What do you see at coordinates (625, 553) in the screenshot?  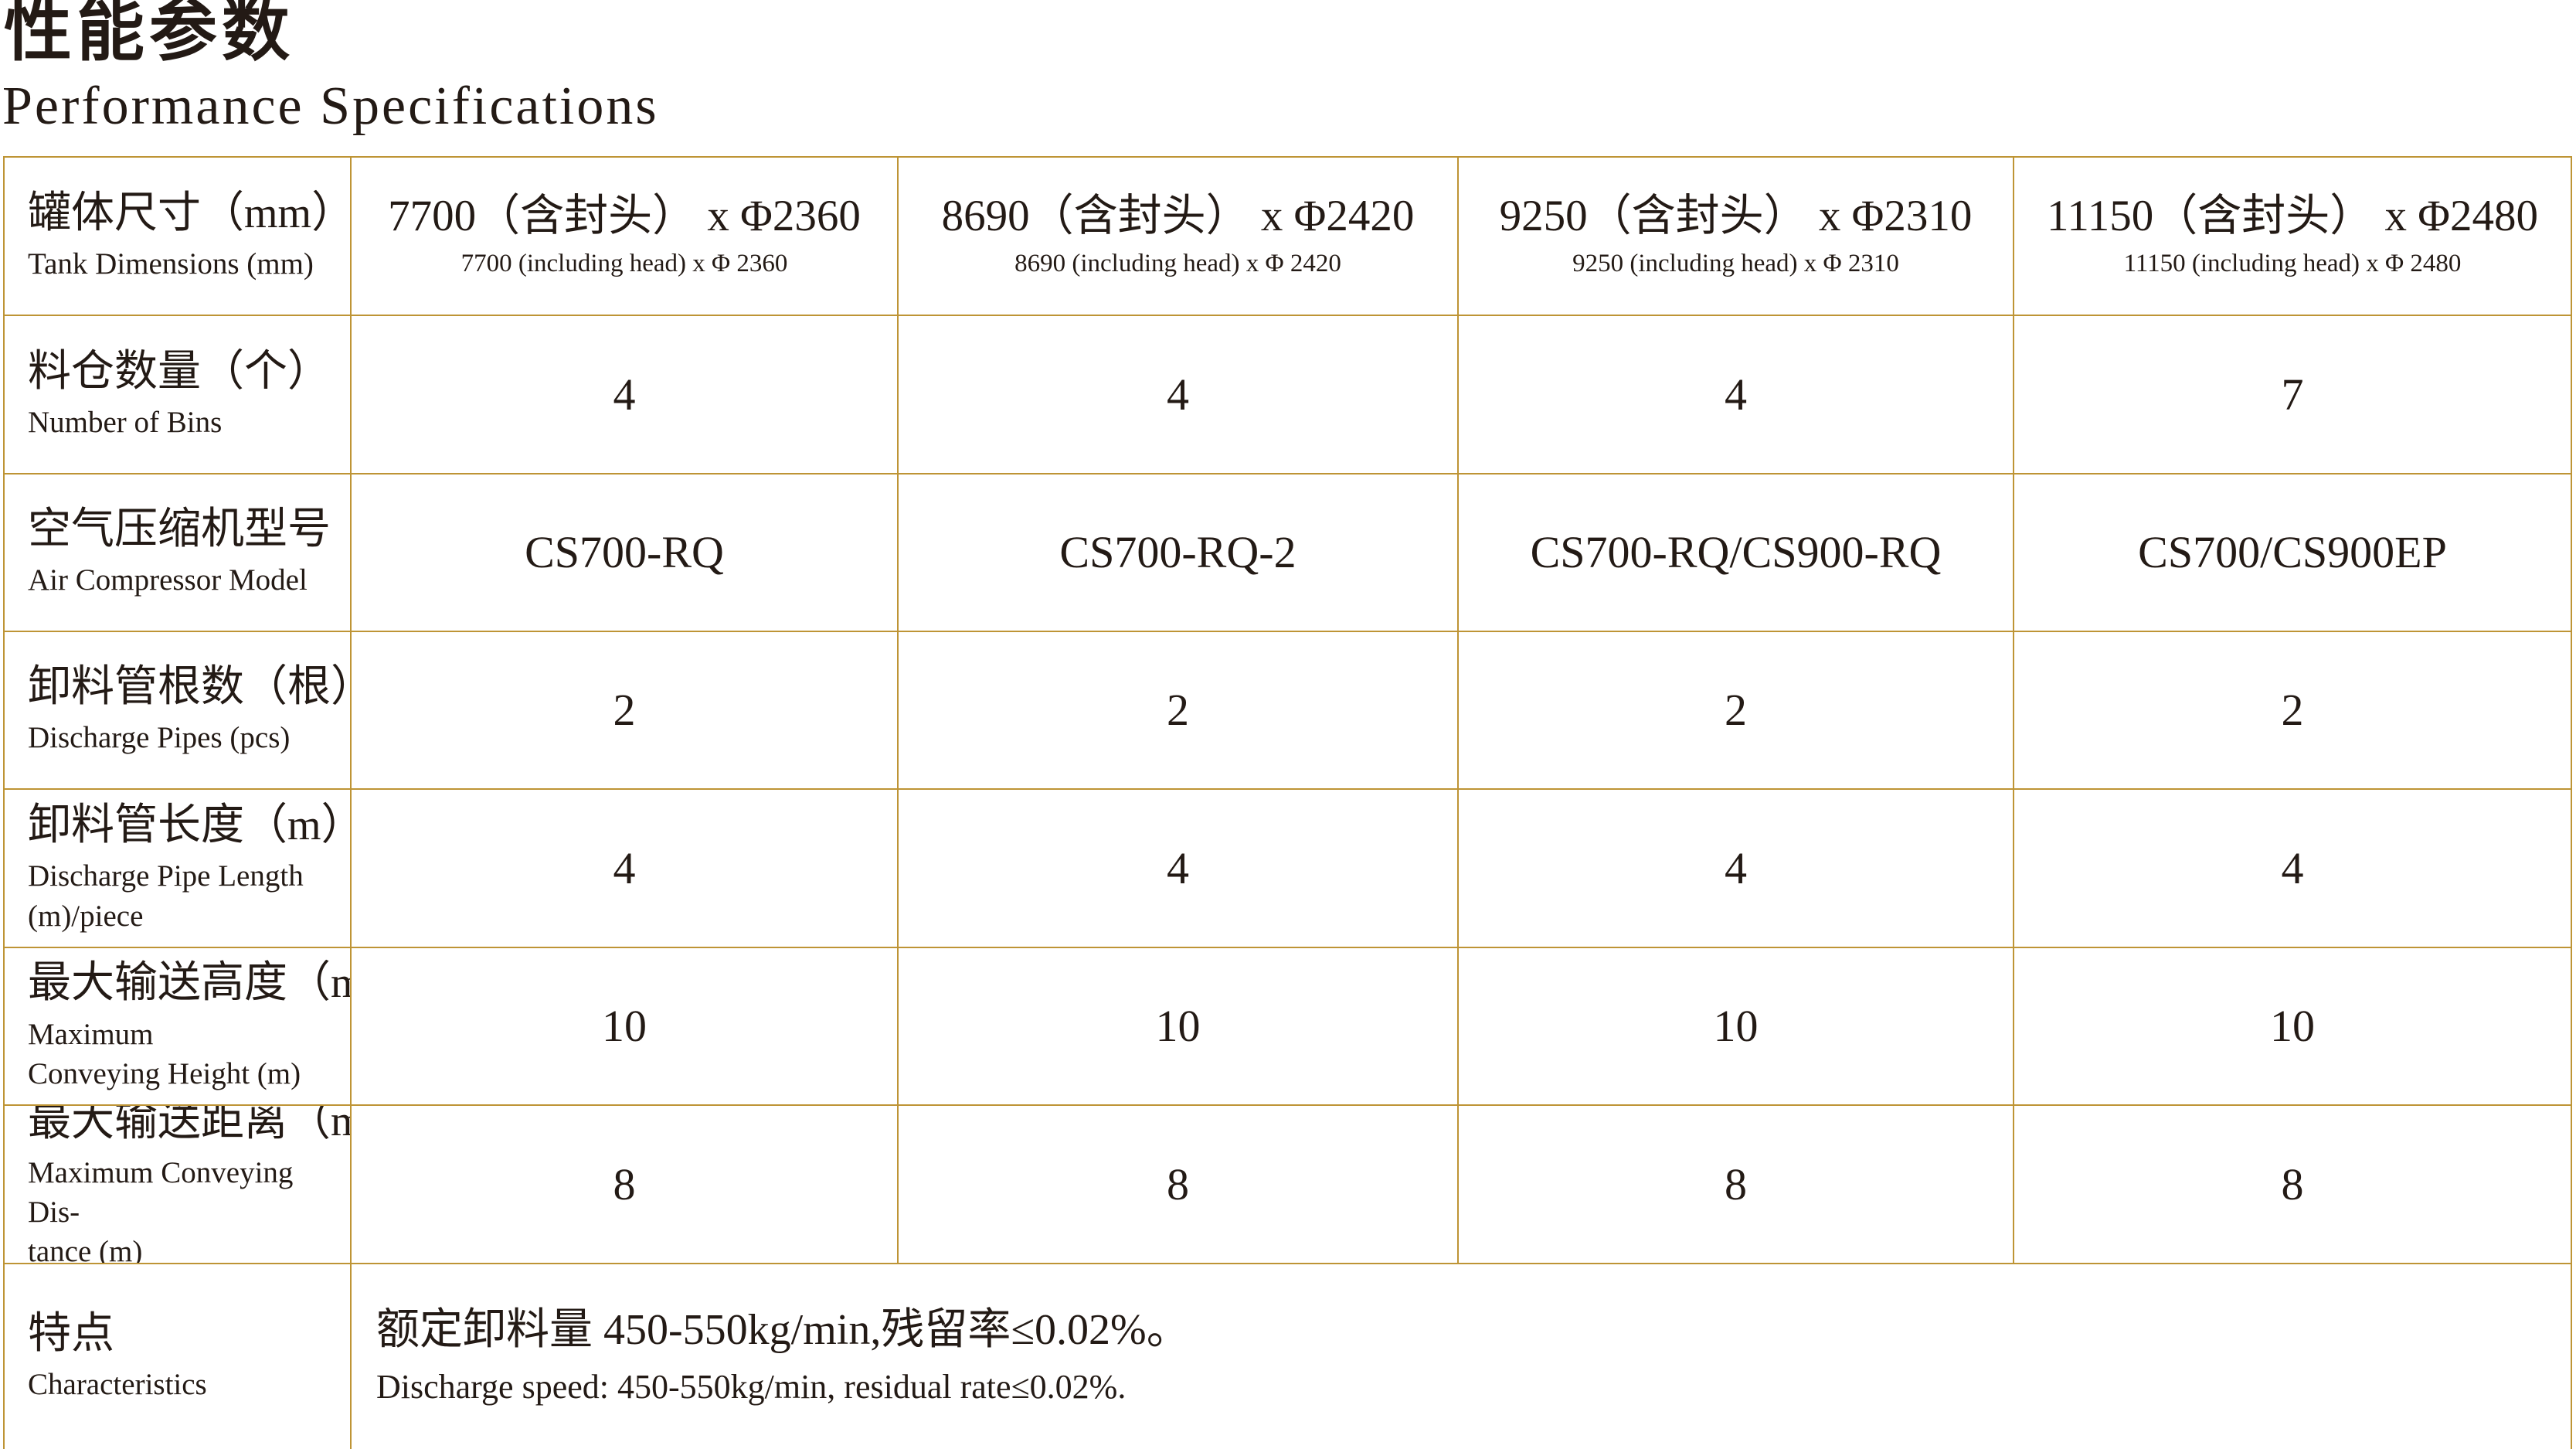 I see `compressor-model1: CS700-RQ` at bounding box center [625, 553].